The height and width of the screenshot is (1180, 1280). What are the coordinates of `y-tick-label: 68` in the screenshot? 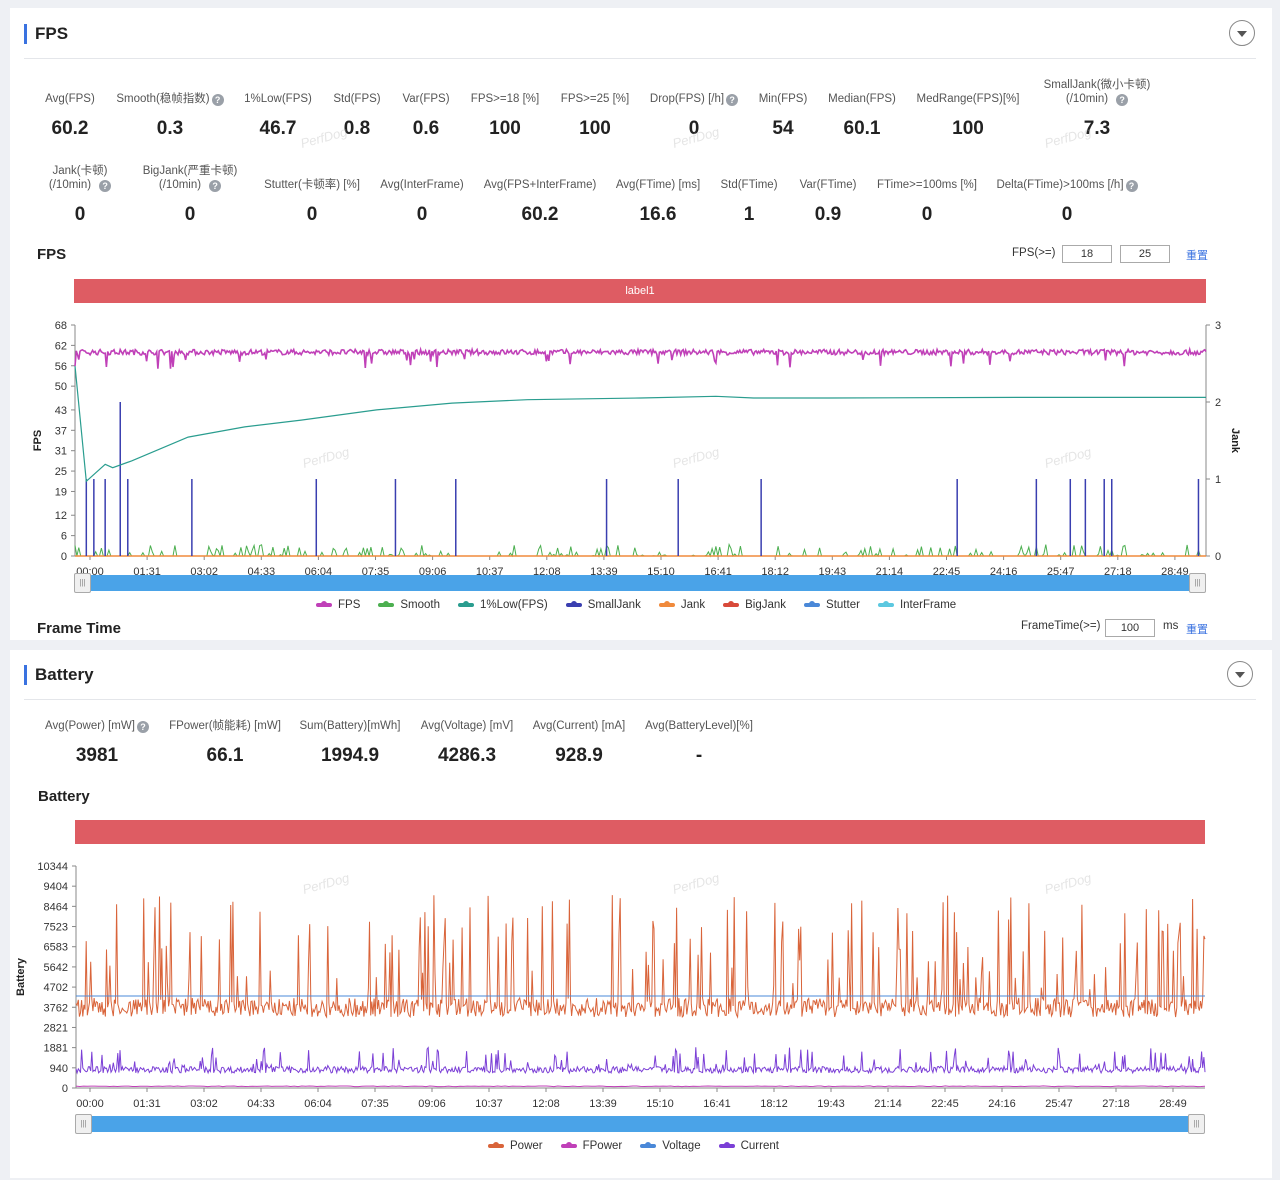 It's located at (61, 326).